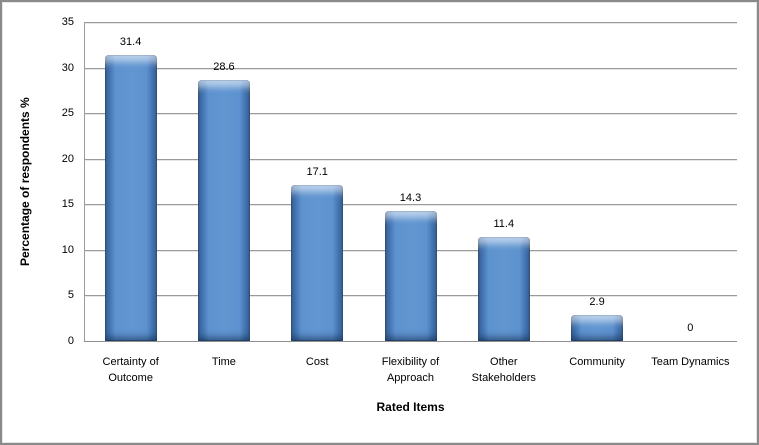 The image size is (759, 445). I want to click on value-label-7: 0, so click(690, 328).